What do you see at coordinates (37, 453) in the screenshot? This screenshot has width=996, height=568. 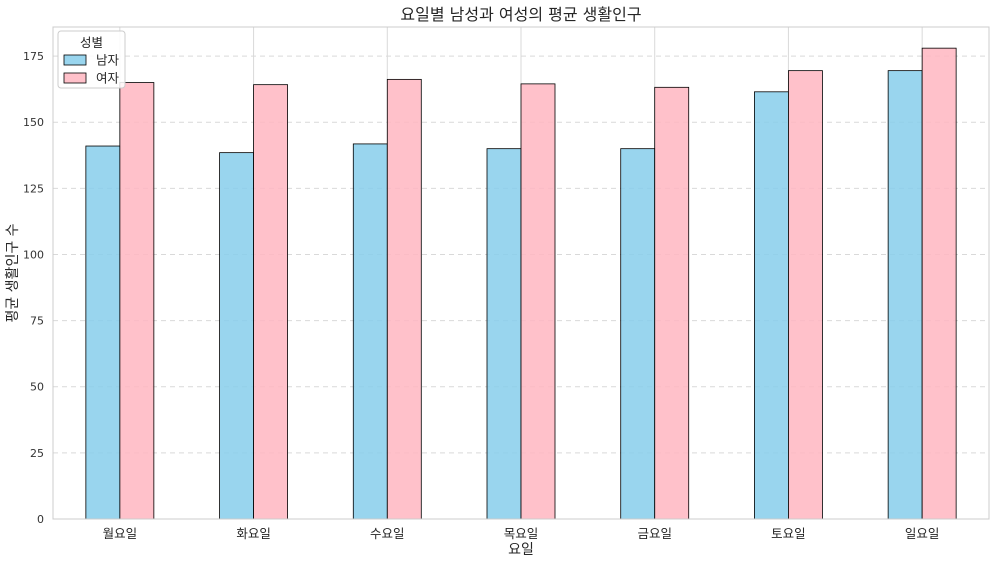 I see `y-tick-label: 25` at bounding box center [37, 453].